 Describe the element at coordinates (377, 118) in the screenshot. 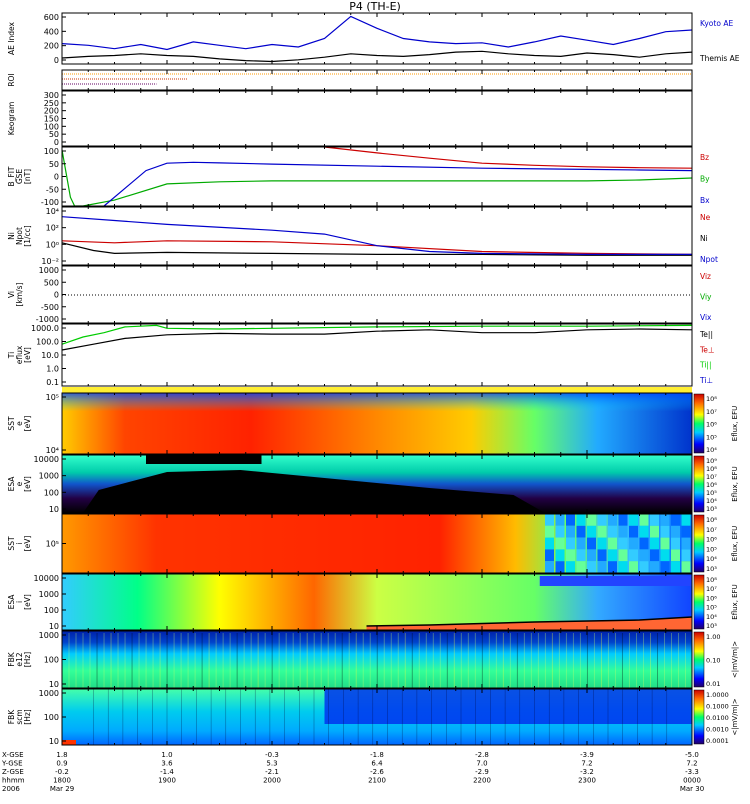

I see `panel-frame-keogram` at that location.